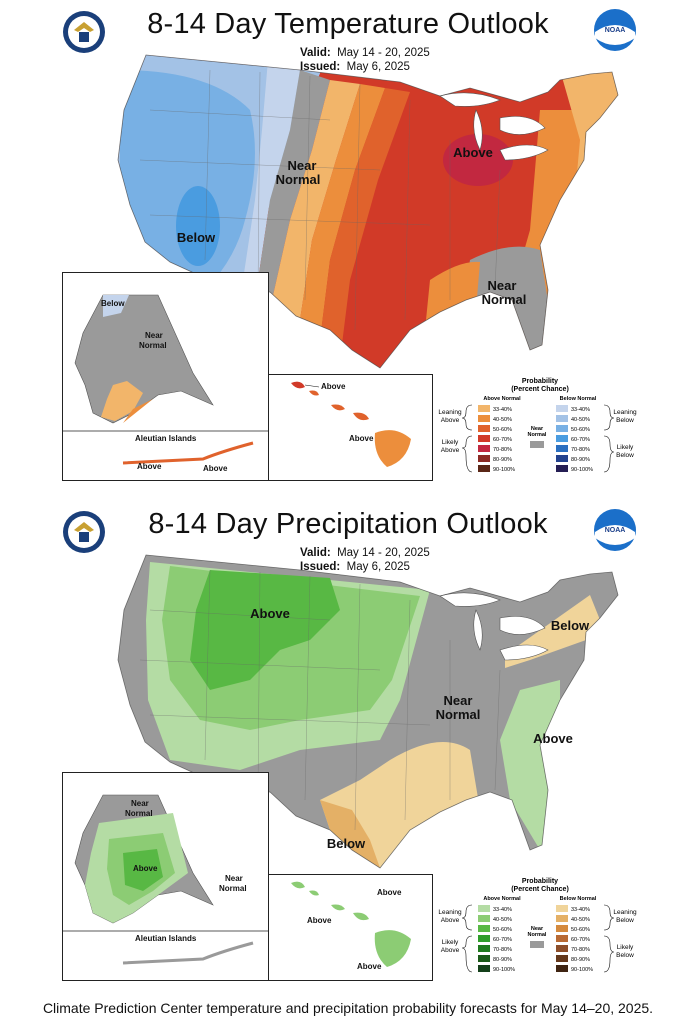  Describe the element at coordinates (319, 920) in the screenshot. I see `hawaii-label-above-2: Above` at that location.